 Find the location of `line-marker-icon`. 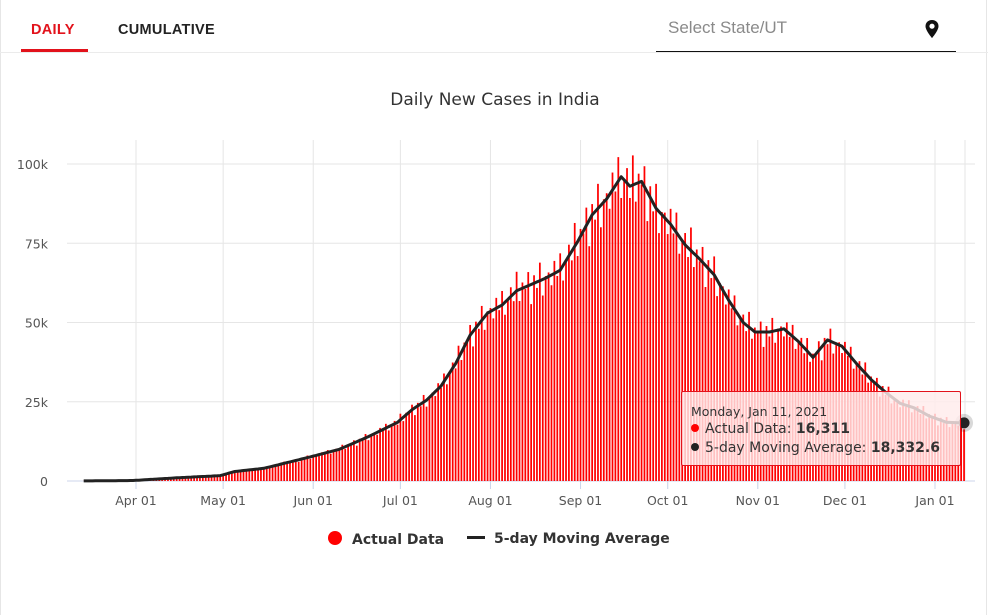

line-marker-icon is located at coordinates (476, 537).